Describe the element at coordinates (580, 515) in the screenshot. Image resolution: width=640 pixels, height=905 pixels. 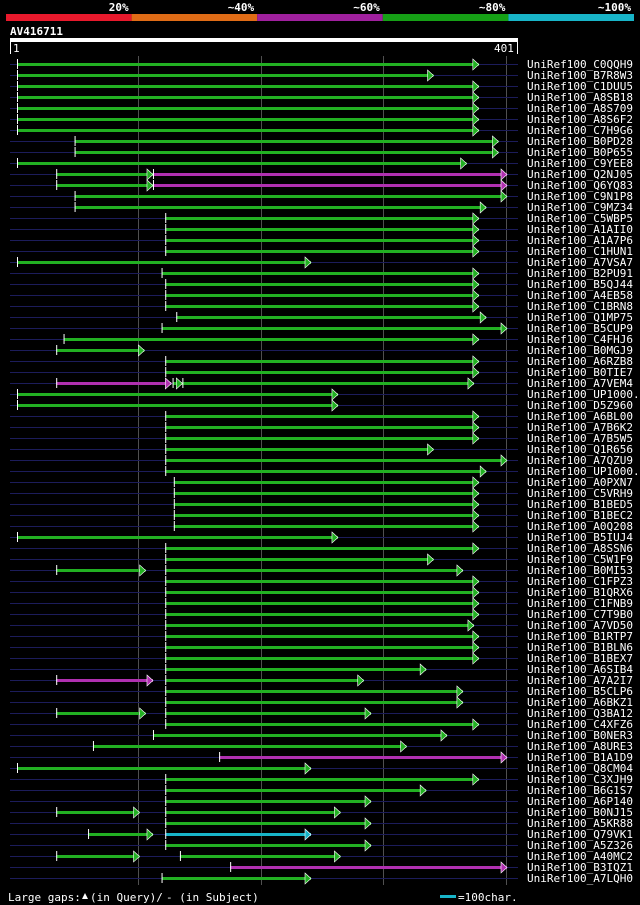
I see `hit-label: UniRef100_B1BEC2` at that location.